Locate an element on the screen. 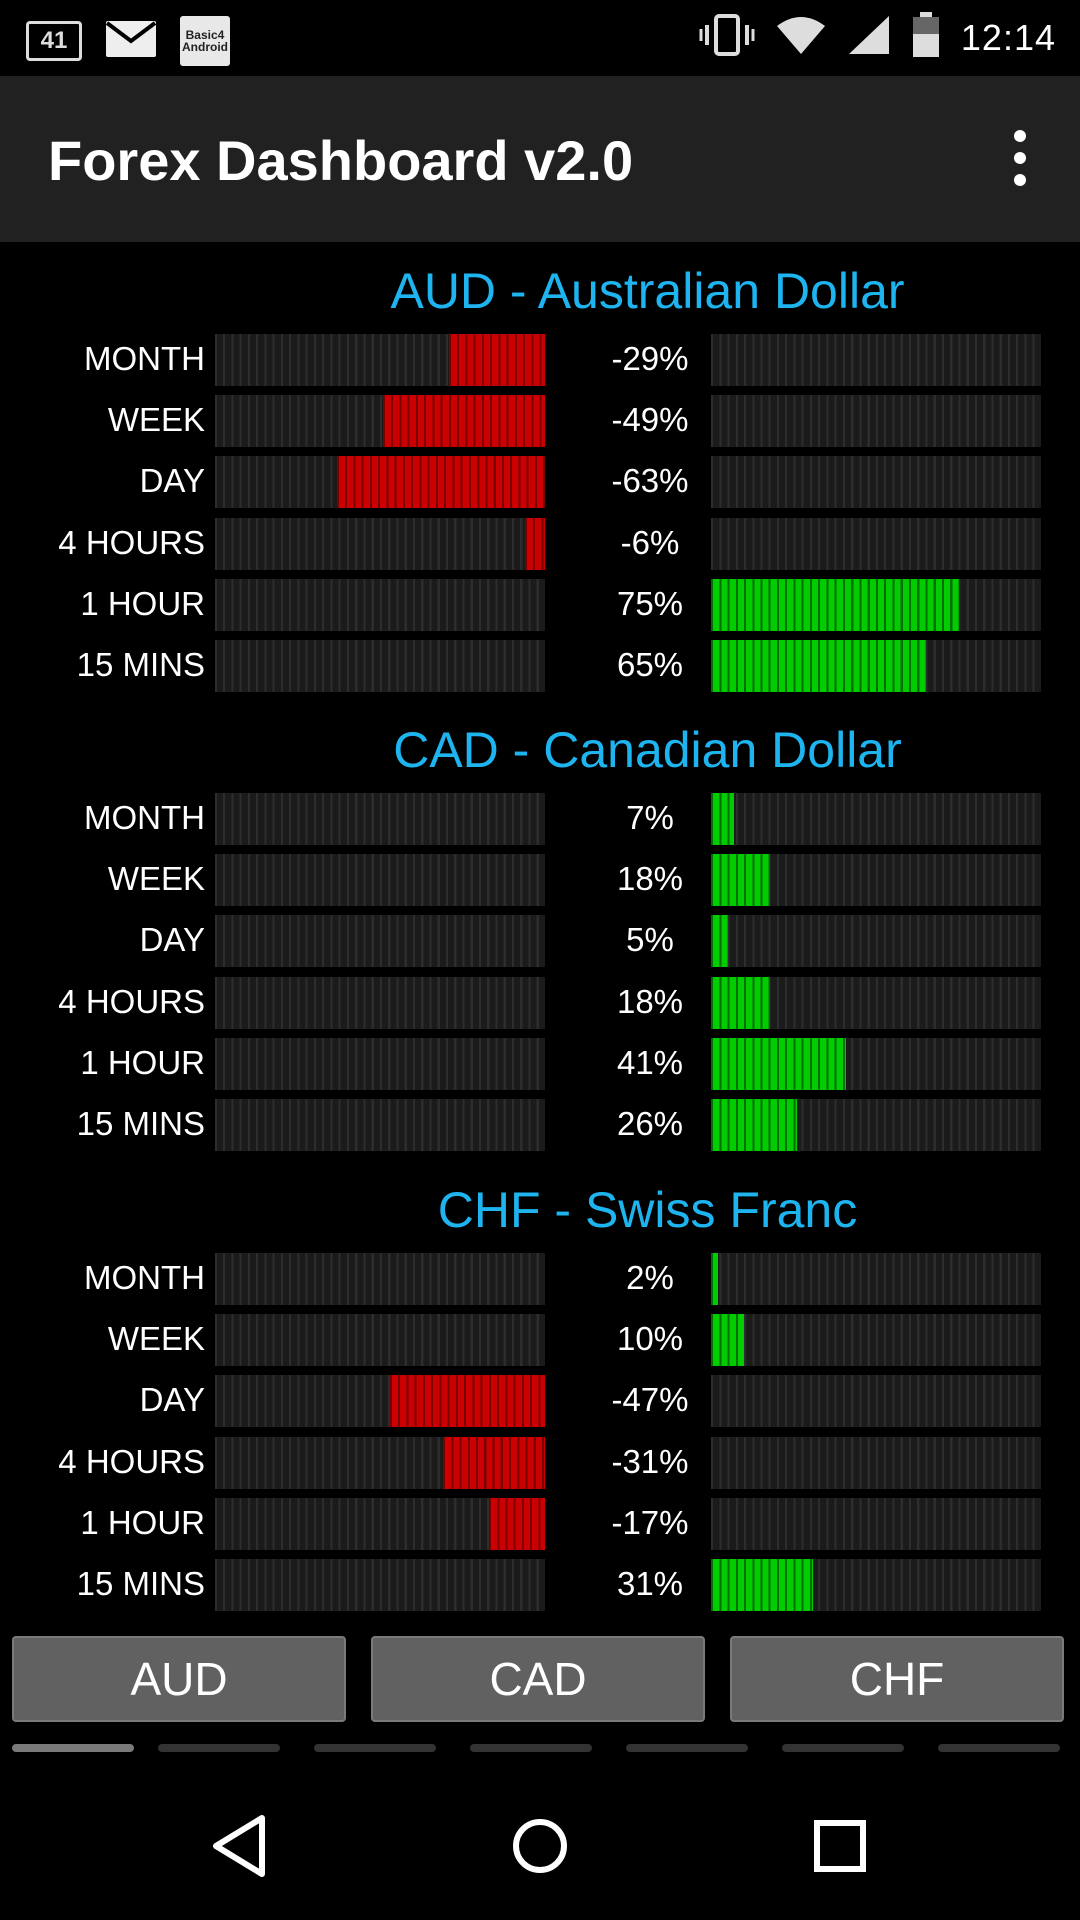 Image resolution: width=1080 pixels, height=1920 pixels. timeframe-row: WEEK 10% is located at coordinates (540, 1340).